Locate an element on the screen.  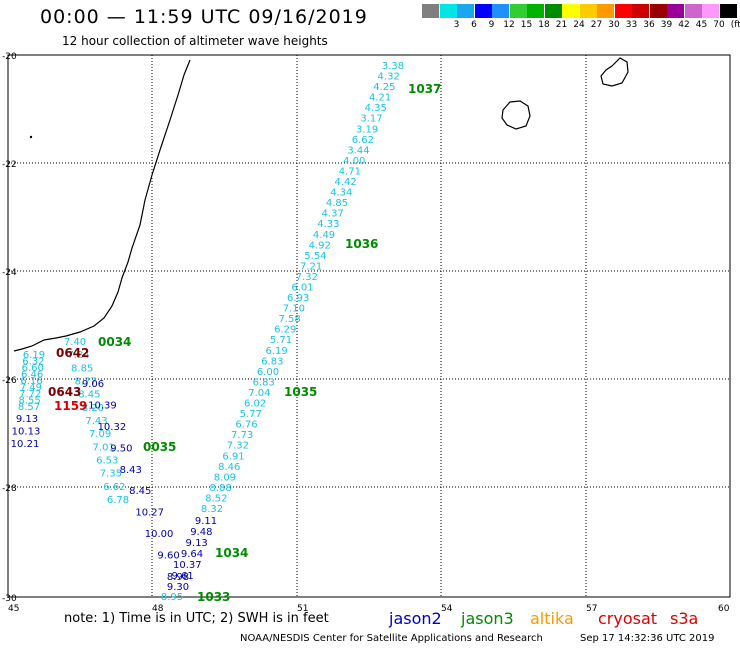
swh-value: 7.35 is located at coordinates (111, 474).